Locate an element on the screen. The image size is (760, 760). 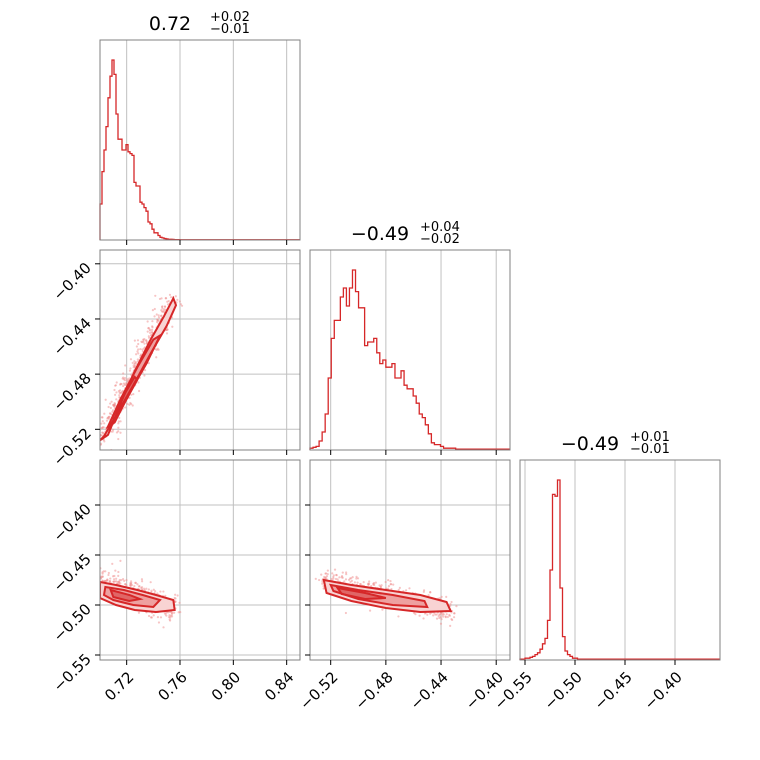
contour-outer is located at coordinates (387, 596).